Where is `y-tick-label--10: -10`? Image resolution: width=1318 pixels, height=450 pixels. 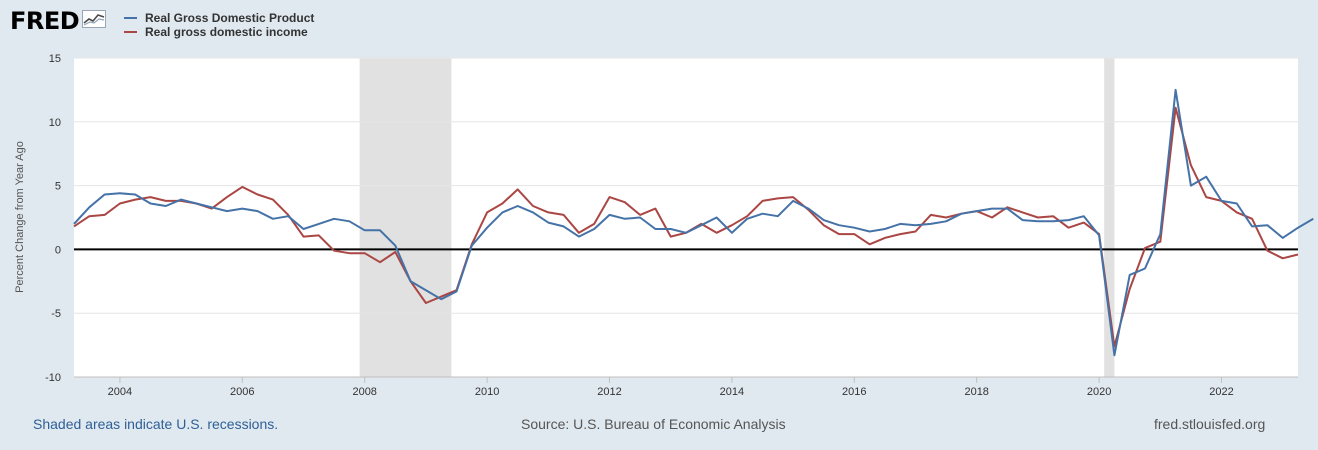
y-tick-label--10: -10 is located at coordinates (53, 378).